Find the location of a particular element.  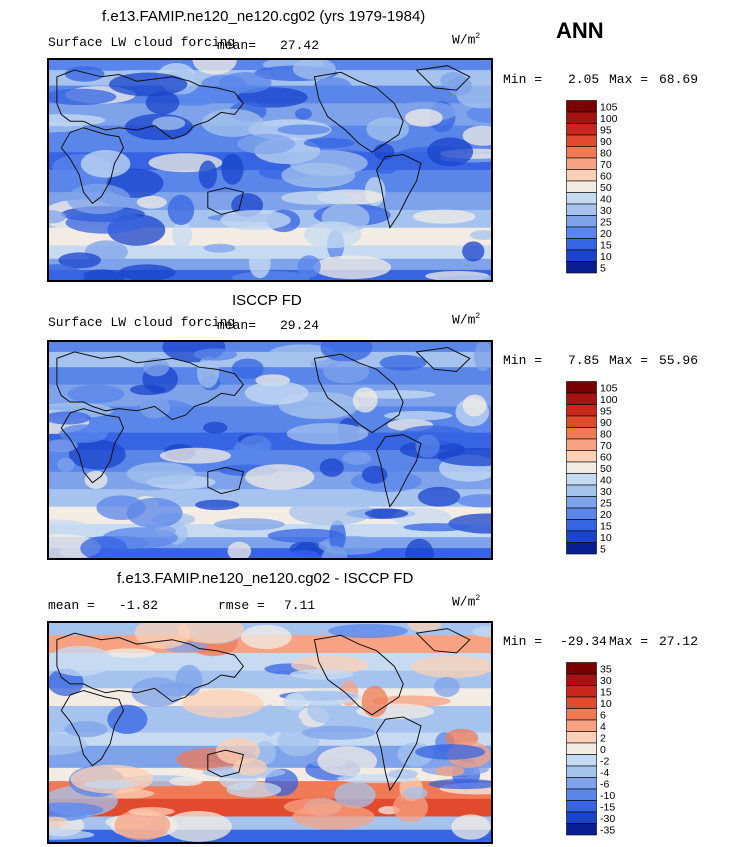

panel3-rmse-label: rmse = is located at coordinates (241, 605).